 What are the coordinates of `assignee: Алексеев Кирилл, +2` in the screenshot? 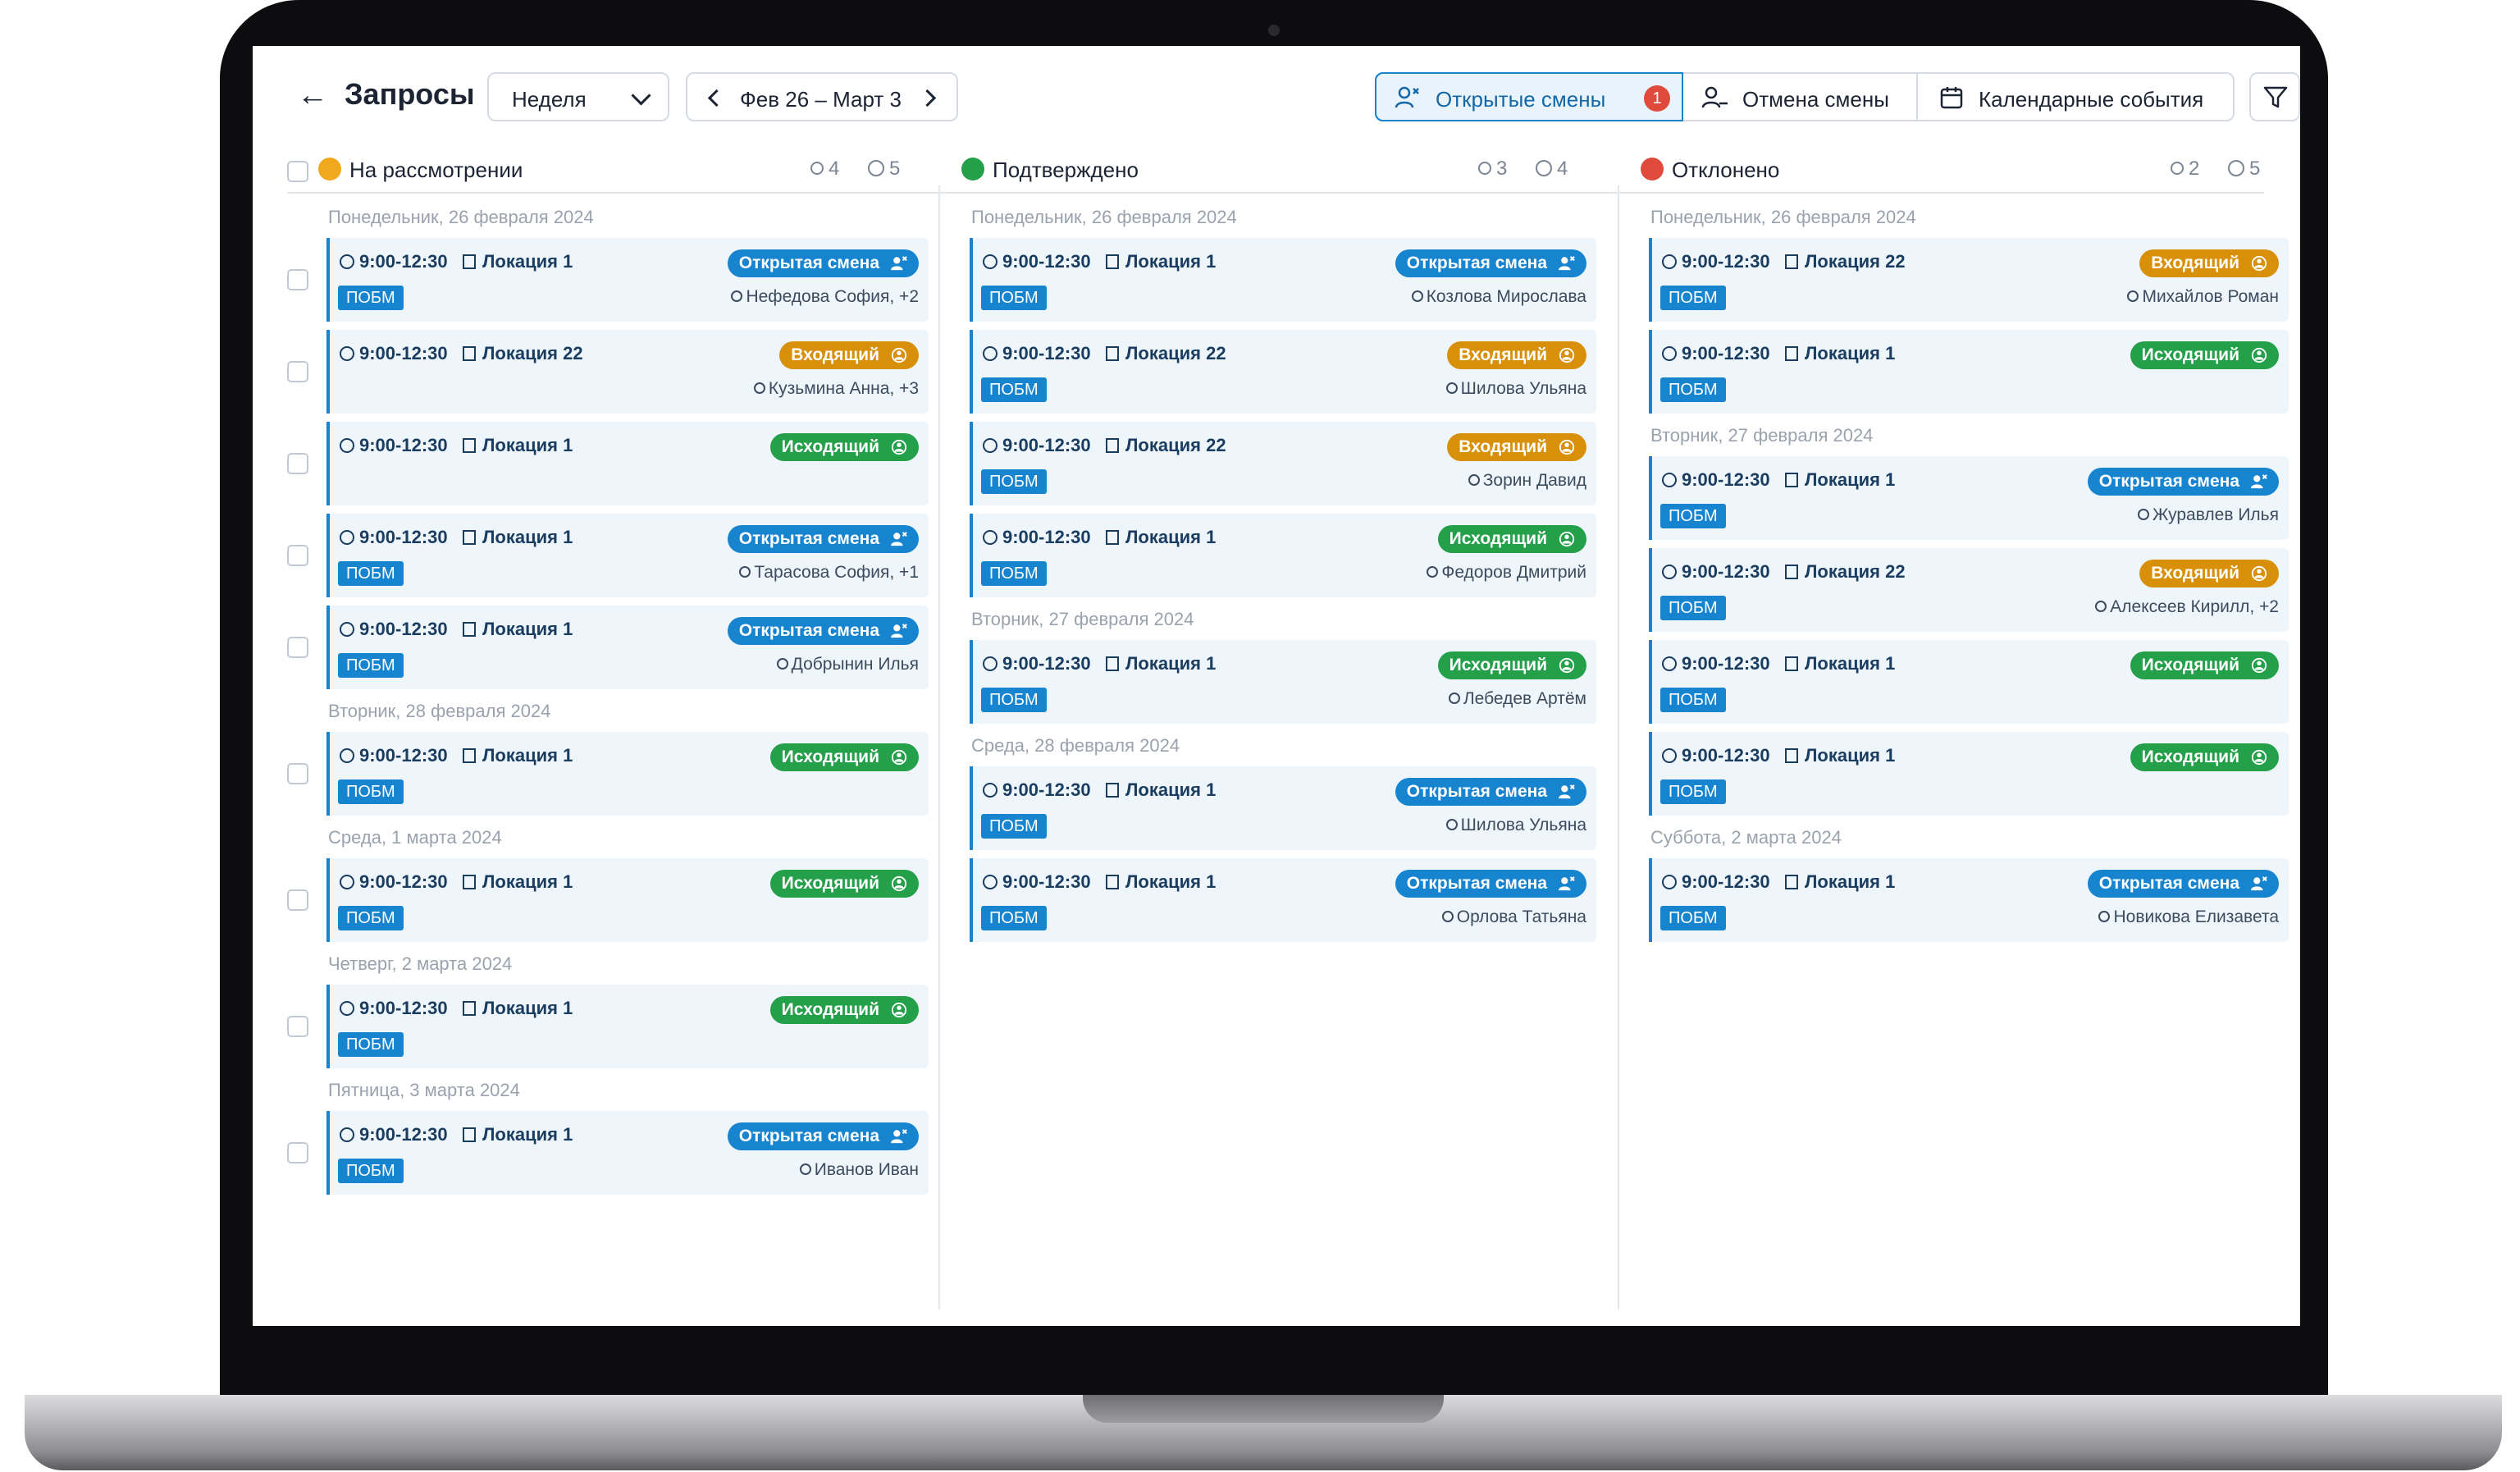 It's located at (2187, 607).